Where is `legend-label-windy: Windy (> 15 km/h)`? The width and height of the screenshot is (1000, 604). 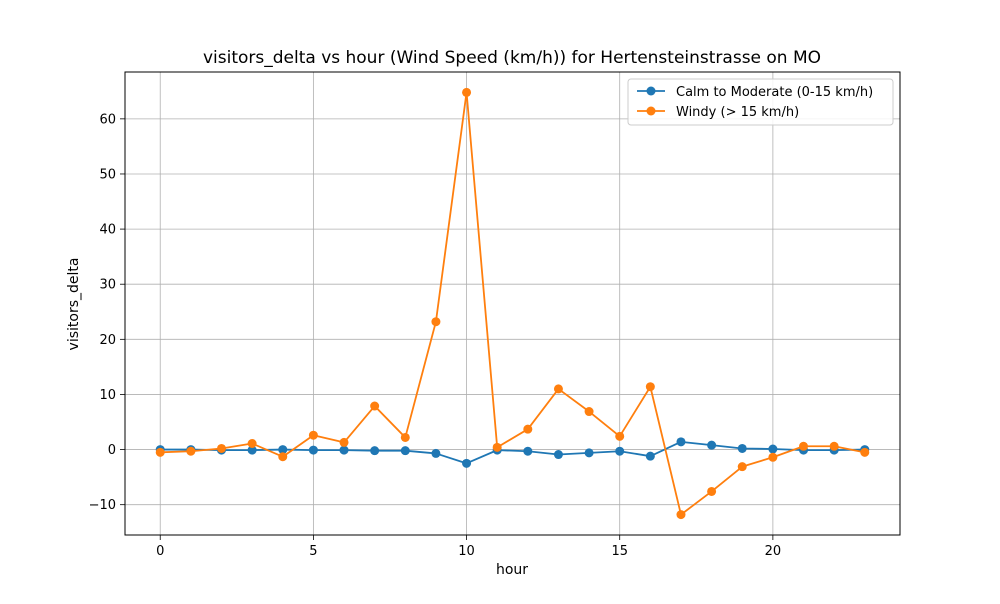
legend-label-windy: Windy (> 15 km/h) is located at coordinates (737, 112).